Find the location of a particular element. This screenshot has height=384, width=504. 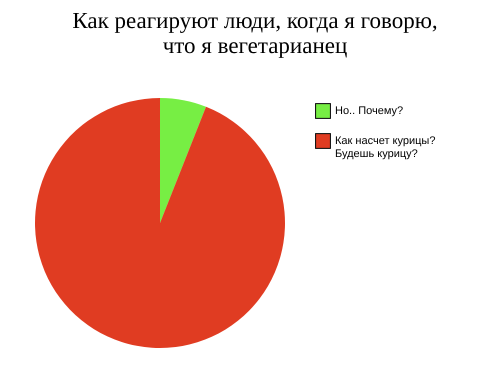

pie-slice is located at coordinates (183, 160).